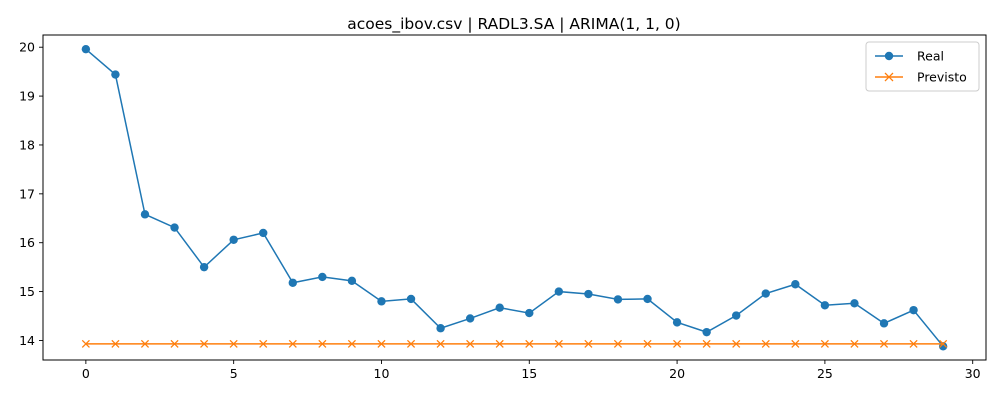  What do you see at coordinates (86, 373) in the screenshot?
I see `x-tick-label: 0` at bounding box center [86, 373].